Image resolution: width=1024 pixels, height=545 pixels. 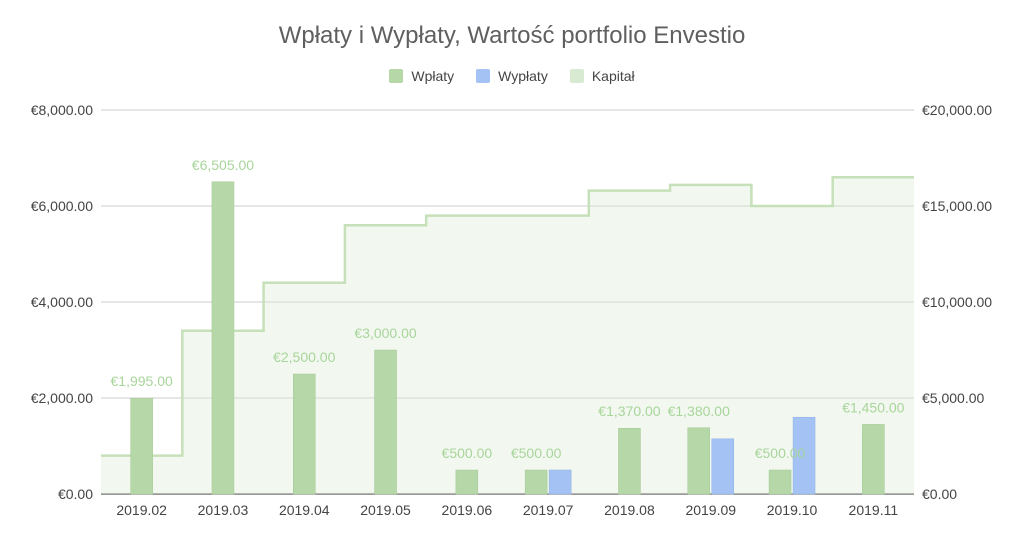 I want to click on y-left-tick-label: €2,000.00, so click(x=62, y=398).